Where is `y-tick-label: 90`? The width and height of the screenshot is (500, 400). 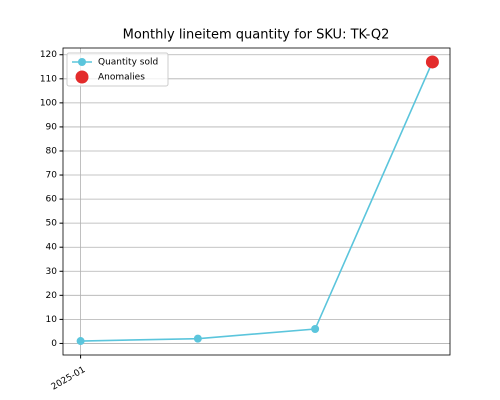 y-tick-label: 90 is located at coordinates (52, 127).